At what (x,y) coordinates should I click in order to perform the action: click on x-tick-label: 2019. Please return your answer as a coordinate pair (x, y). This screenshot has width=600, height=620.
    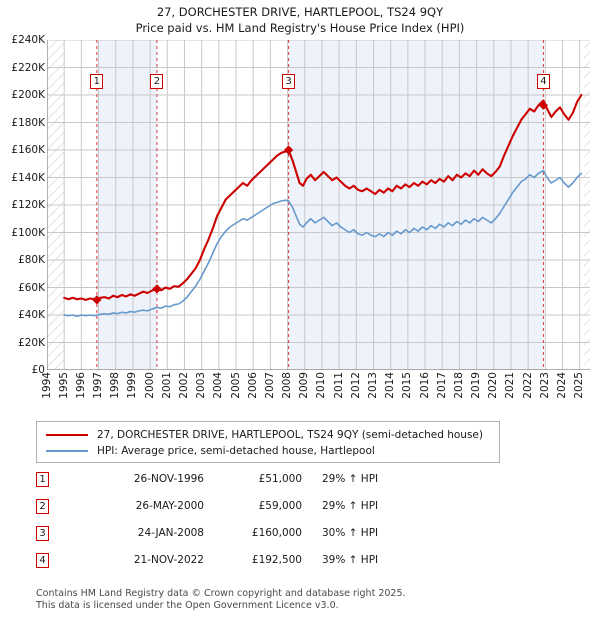
    Looking at the image, I should click on (476, 385).